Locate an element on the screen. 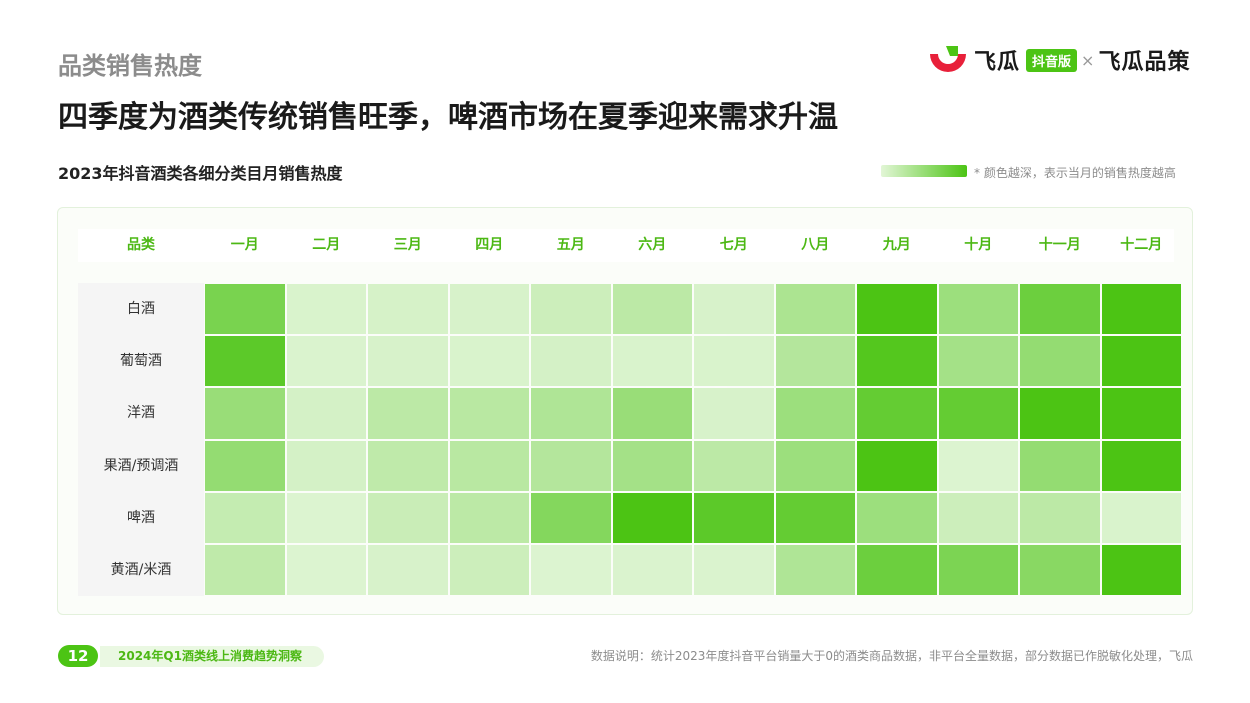  row-label: 果酒/预调酒 is located at coordinates (141, 465).